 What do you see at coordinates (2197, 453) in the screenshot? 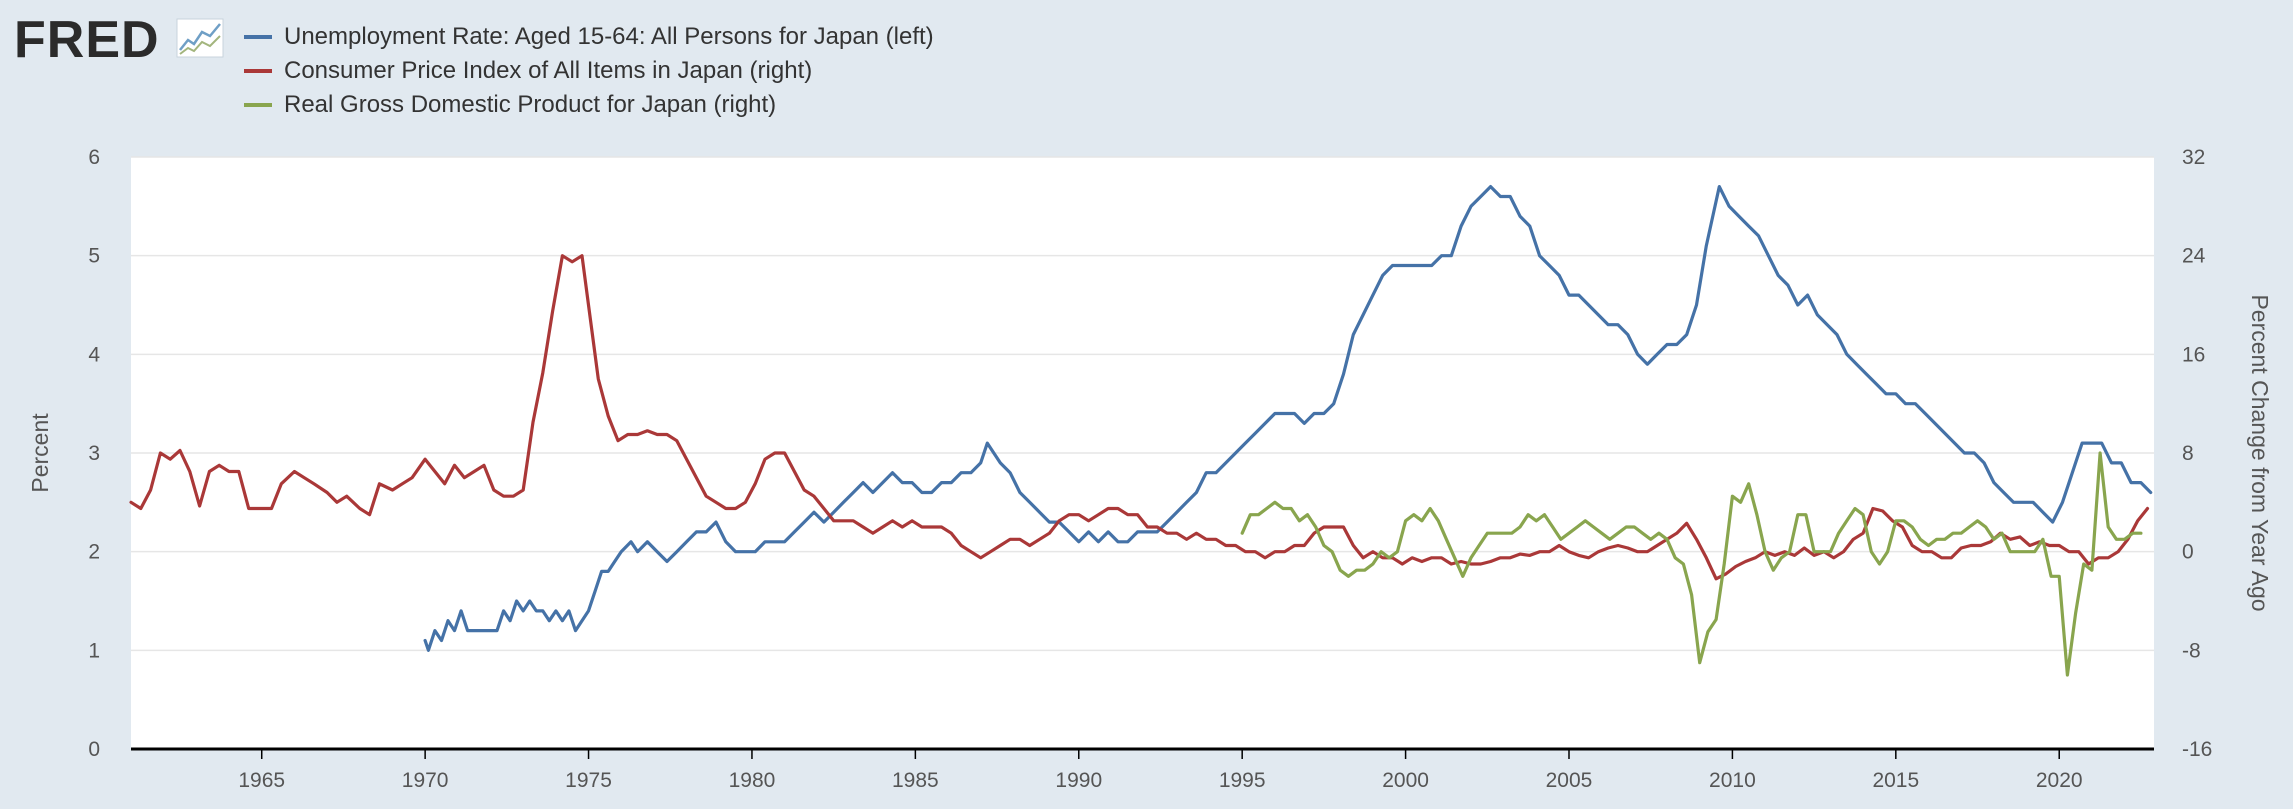
I see `y-right-ticks: -16 -8 0 8 16 24 32` at bounding box center [2197, 453].